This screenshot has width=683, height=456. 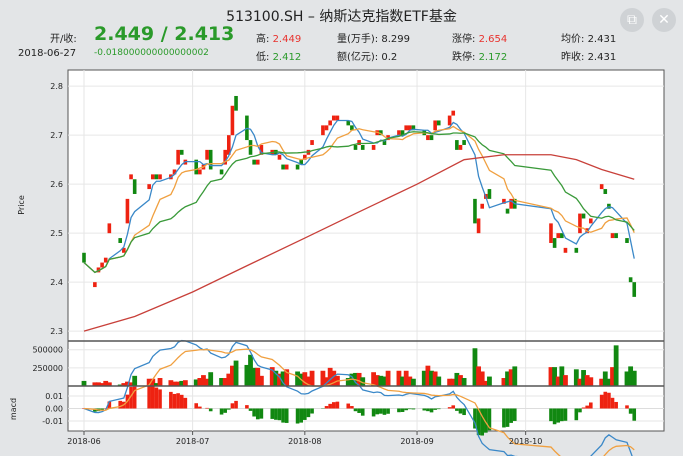 I want to click on x-tick-label: 2018-06, so click(x=83, y=441).